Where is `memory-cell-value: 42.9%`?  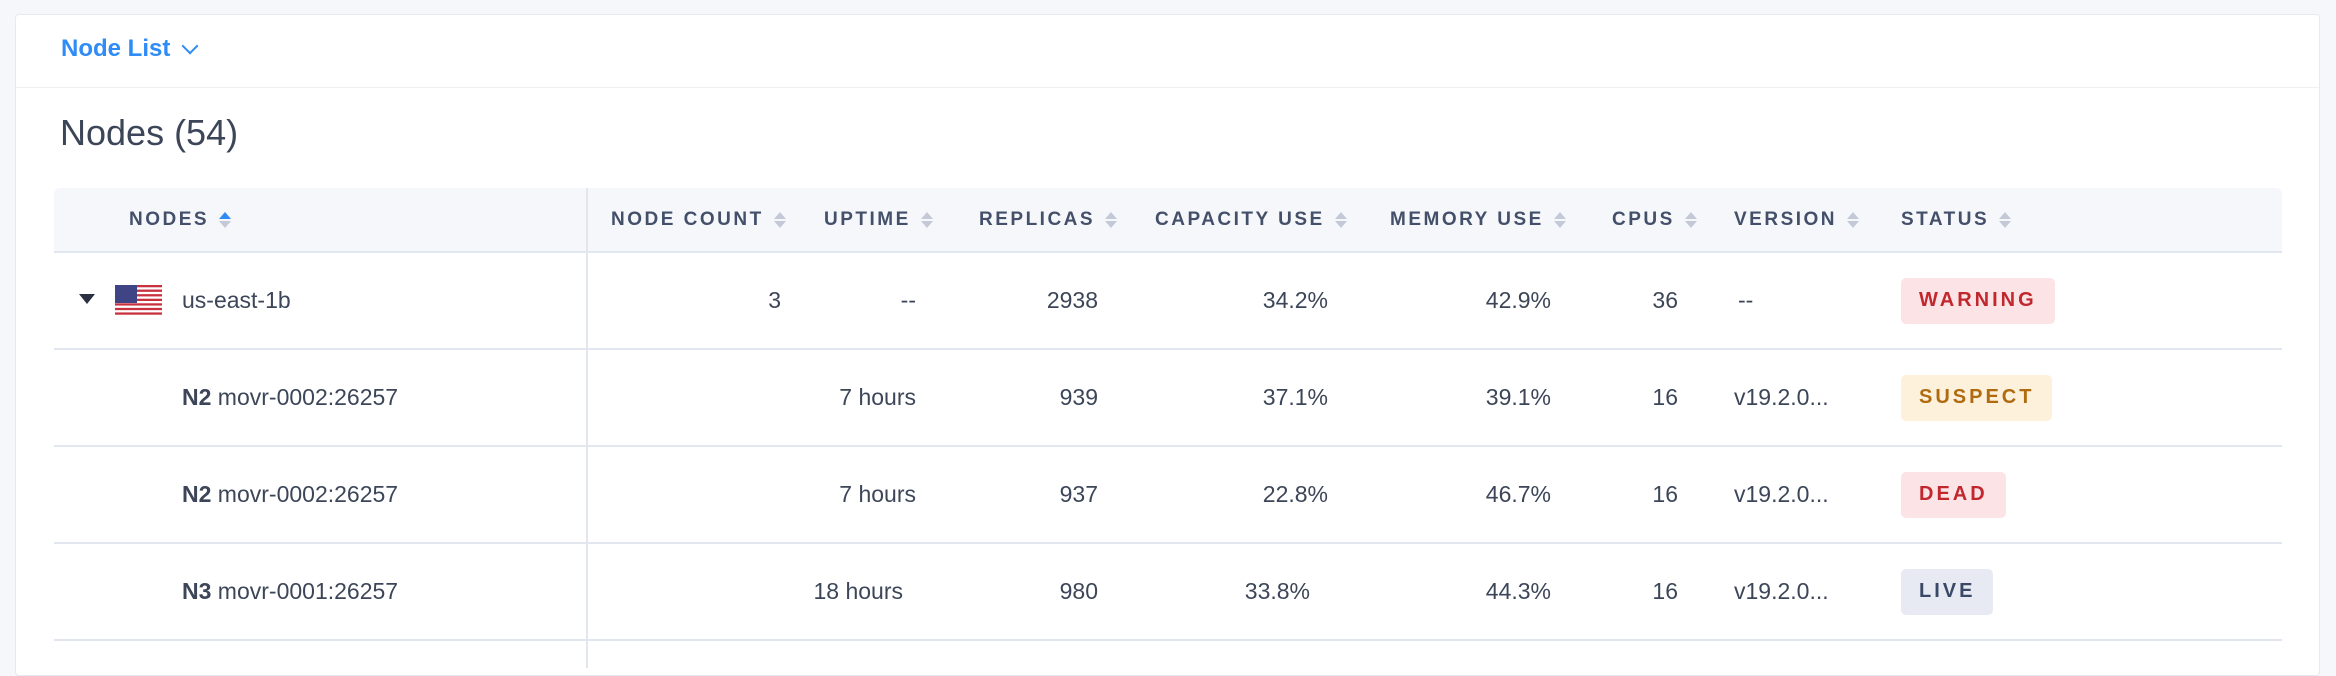 memory-cell-value: 42.9% is located at coordinates (1518, 300).